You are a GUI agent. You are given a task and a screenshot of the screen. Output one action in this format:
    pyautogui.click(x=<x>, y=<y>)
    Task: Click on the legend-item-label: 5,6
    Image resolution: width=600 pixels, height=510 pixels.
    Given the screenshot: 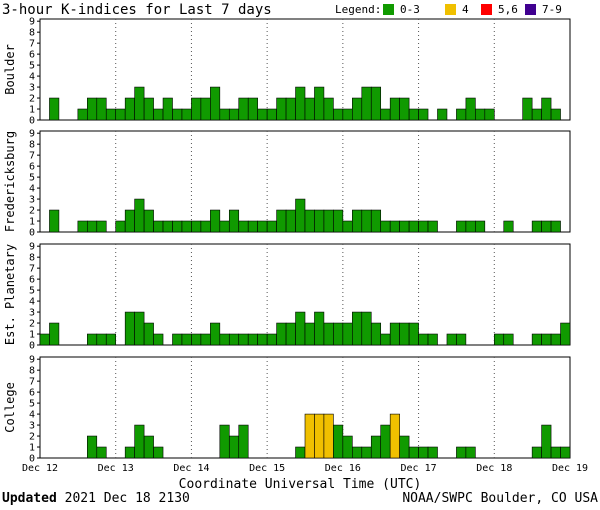 What is the action you would take?
    pyautogui.click(x=508, y=9)
    